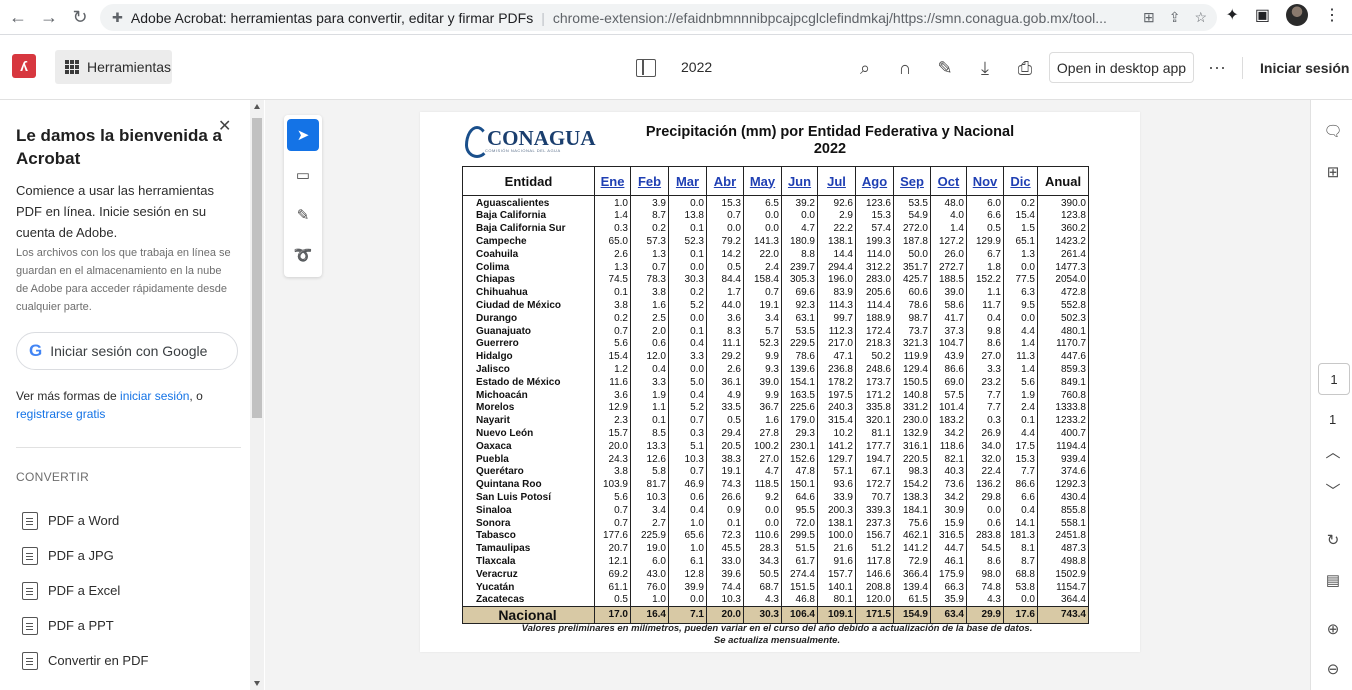  What do you see at coordinates (905, 67) in the screenshot?
I see `read-aloud-icon: ∩` at bounding box center [905, 67].